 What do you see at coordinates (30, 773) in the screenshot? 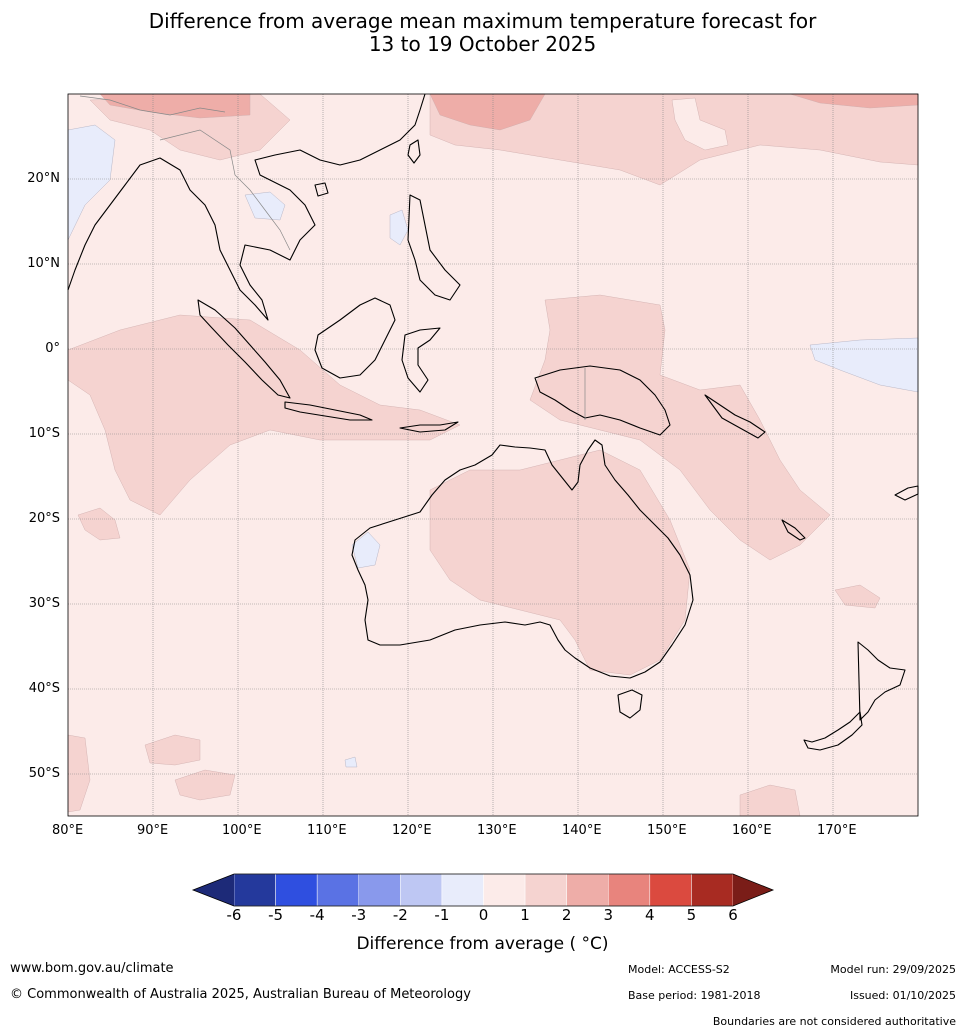
I see `latitude-label: 50°S` at bounding box center [30, 773].